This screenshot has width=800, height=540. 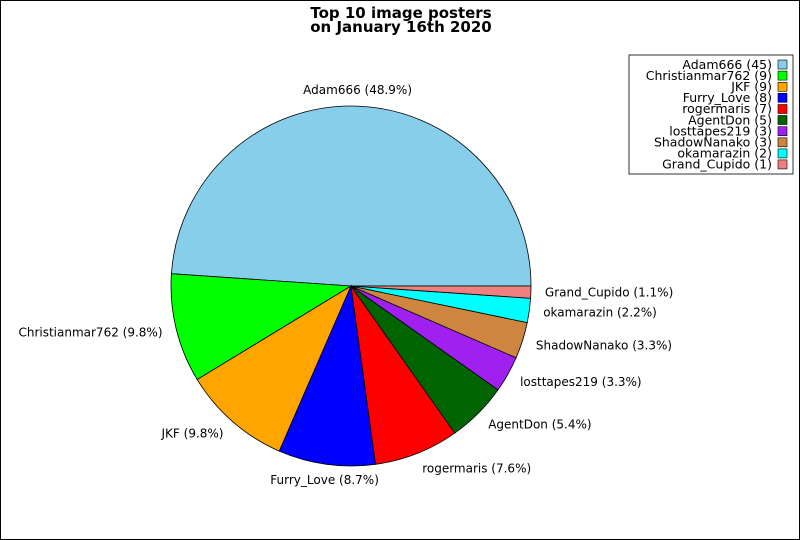 What do you see at coordinates (720, 130) in the screenshot?
I see `legend-label-losttapes219: losttapes219 (3)` at bounding box center [720, 130].